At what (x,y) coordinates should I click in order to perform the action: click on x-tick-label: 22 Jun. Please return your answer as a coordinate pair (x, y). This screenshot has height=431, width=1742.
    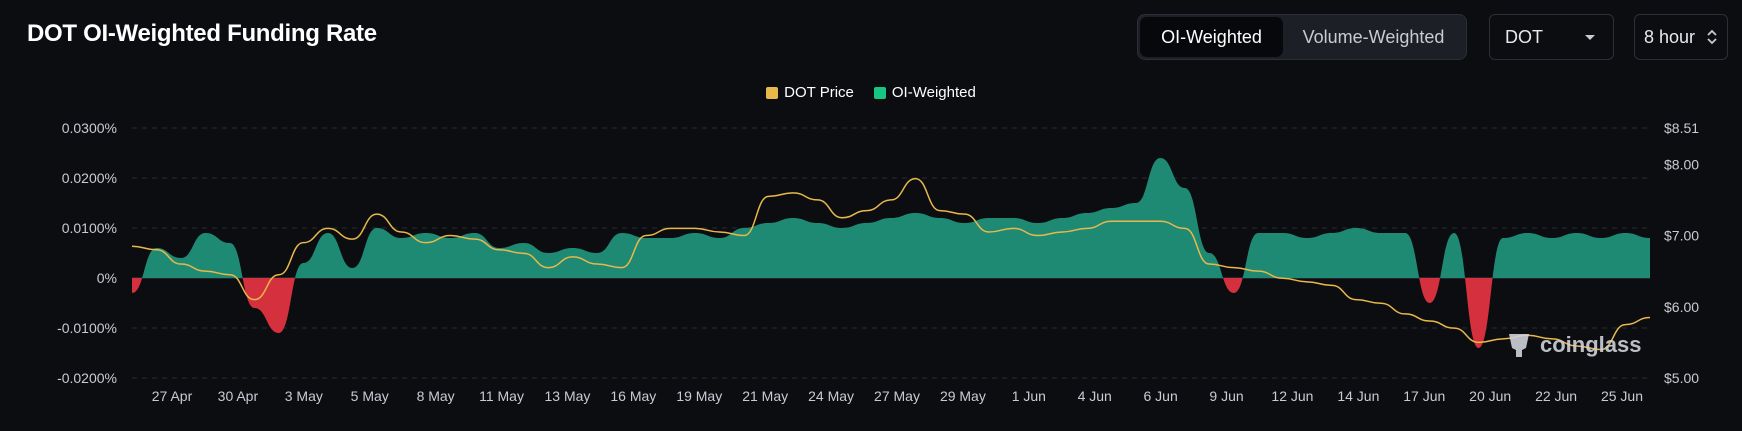
    Looking at the image, I should click on (1556, 396).